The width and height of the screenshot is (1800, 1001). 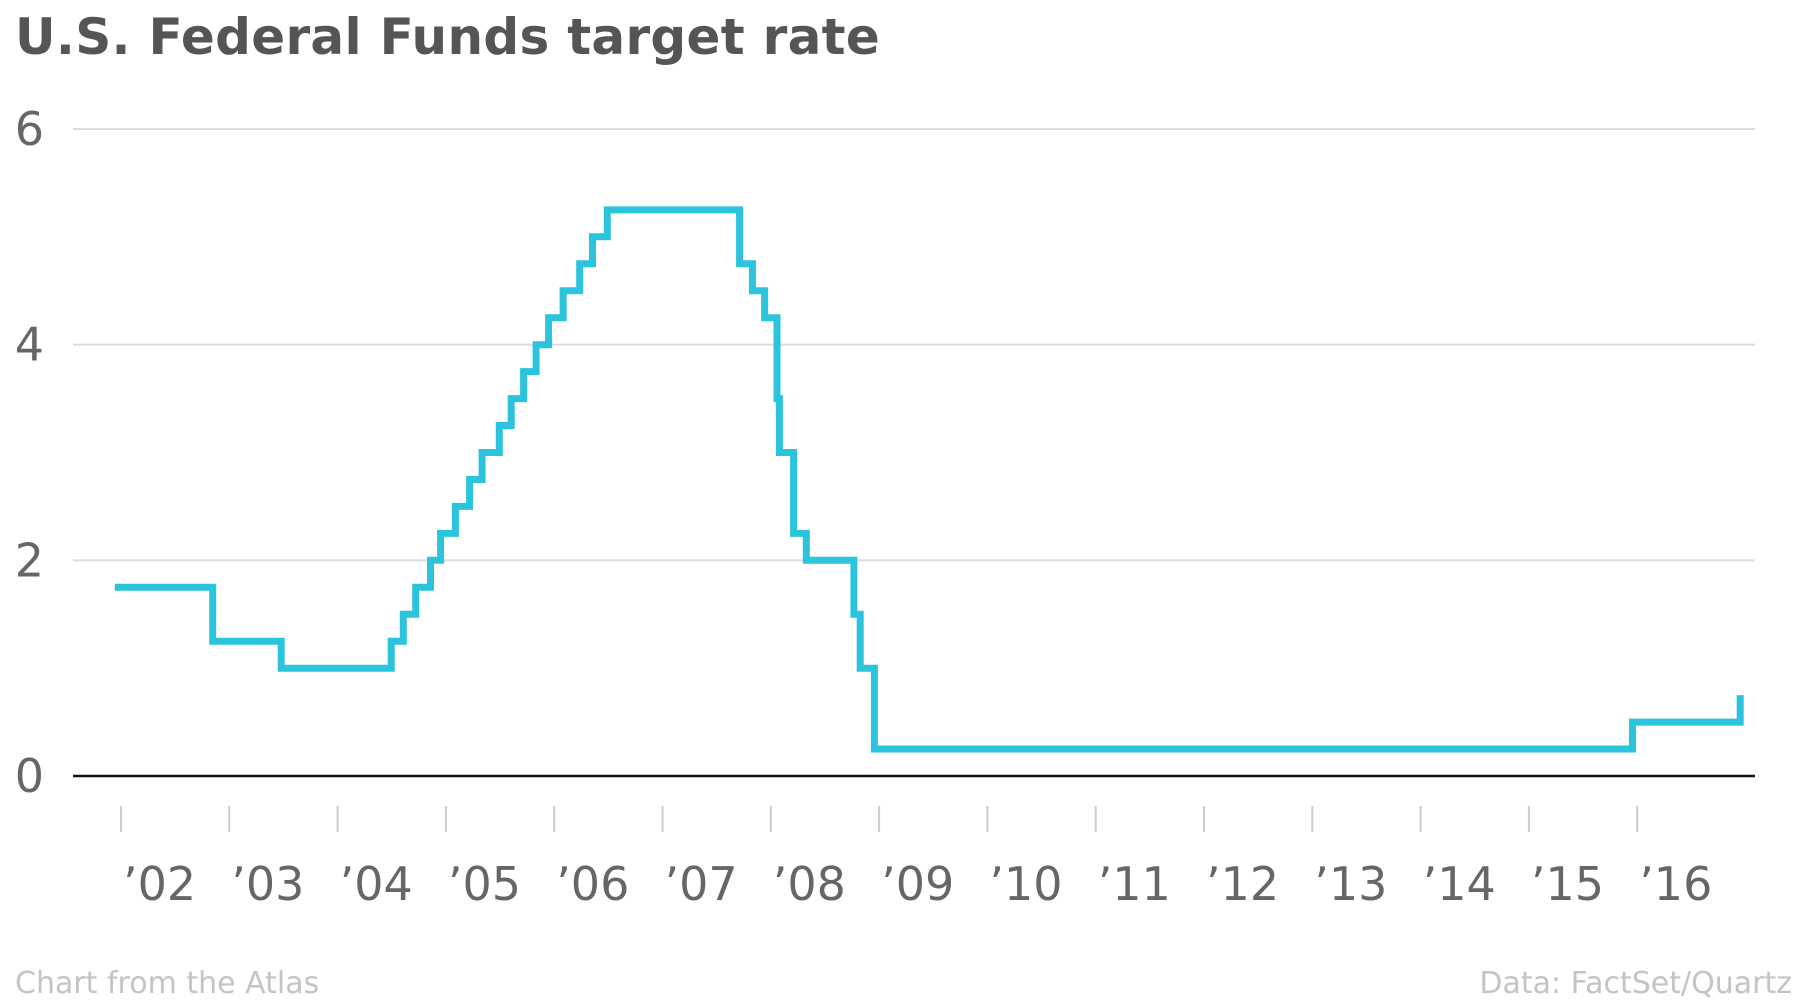 What do you see at coordinates (1675, 884) in the screenshot?
I see `x-tick-label-2016: ’16` at bounding box center [1675, 884].